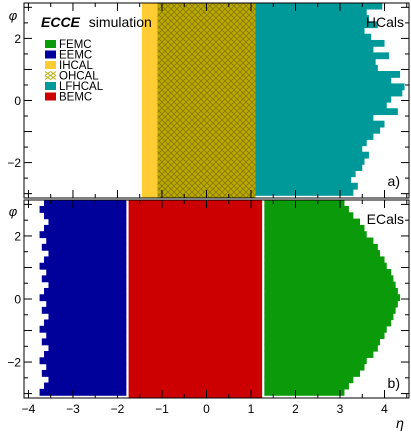  I want to click on legend-label: FEMC, so click(75, 45).